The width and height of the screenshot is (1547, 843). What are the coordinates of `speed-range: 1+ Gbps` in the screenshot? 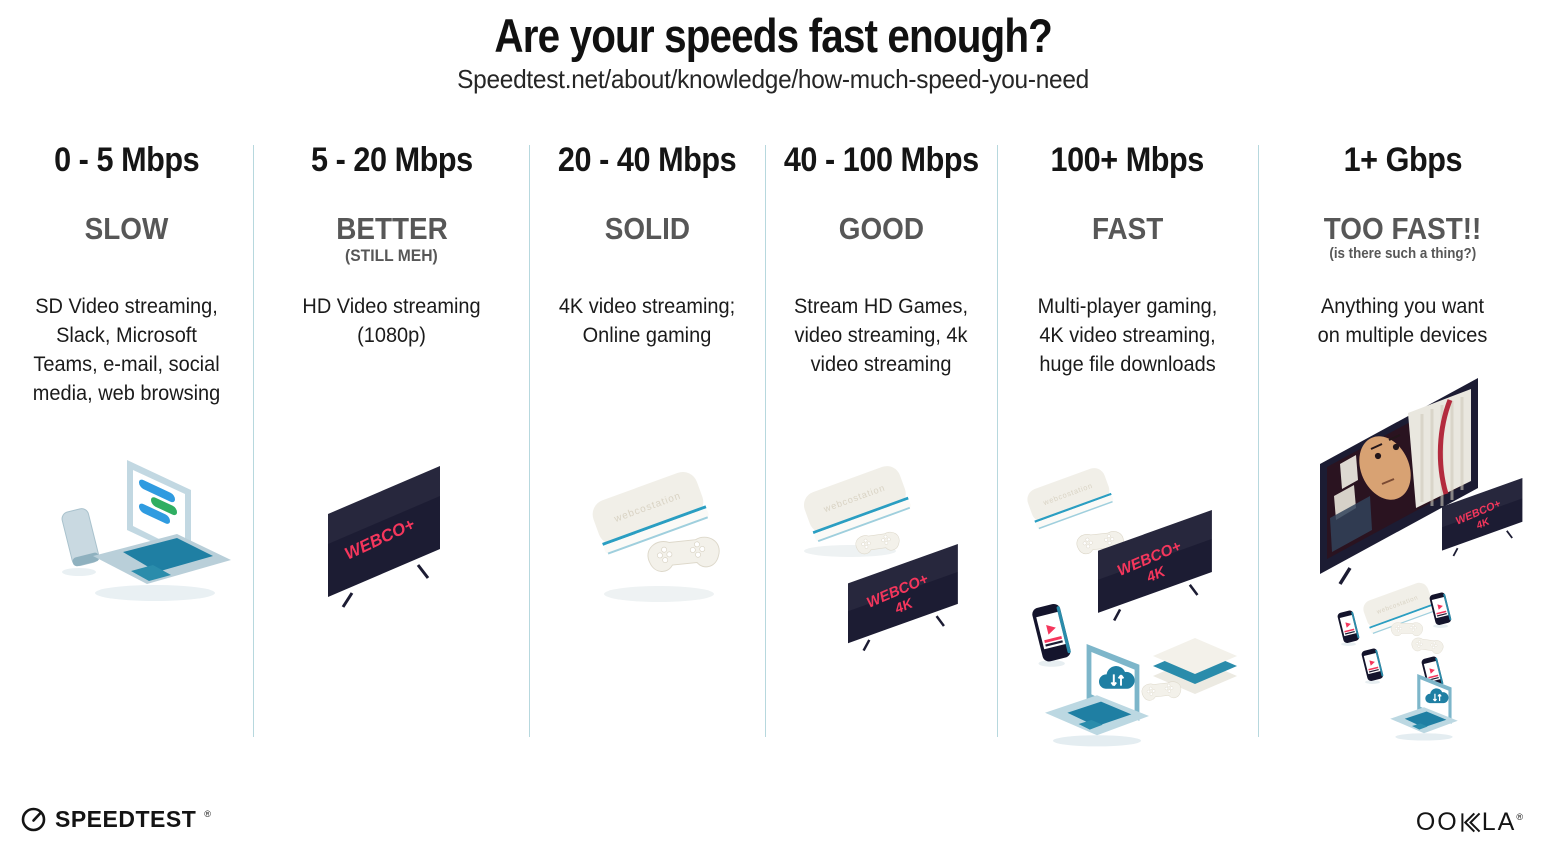 It's located at (1402, 160).